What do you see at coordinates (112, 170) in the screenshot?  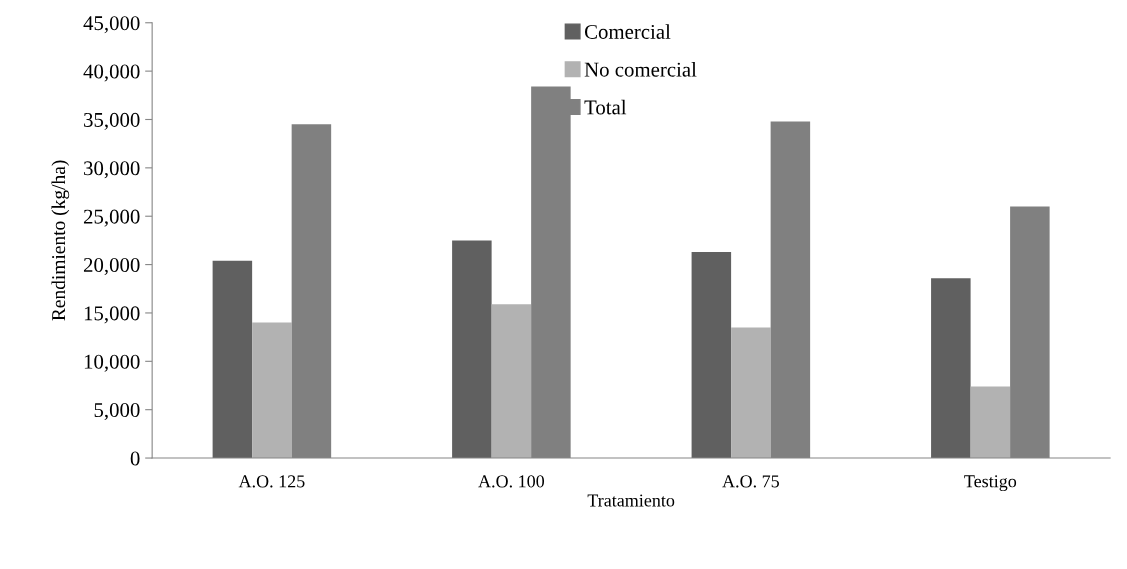 I see `y-tick-label: 30,000` at bounding box center [112, 170].